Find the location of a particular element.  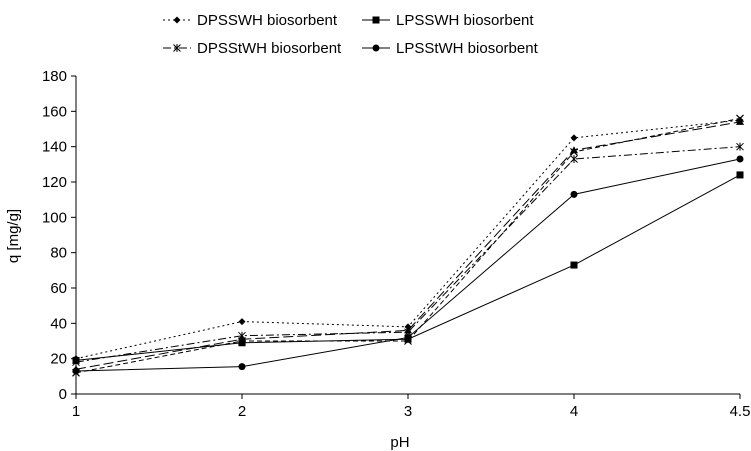

legend-item: DPSStWH biosorbent is located at coordinates (252, 48).